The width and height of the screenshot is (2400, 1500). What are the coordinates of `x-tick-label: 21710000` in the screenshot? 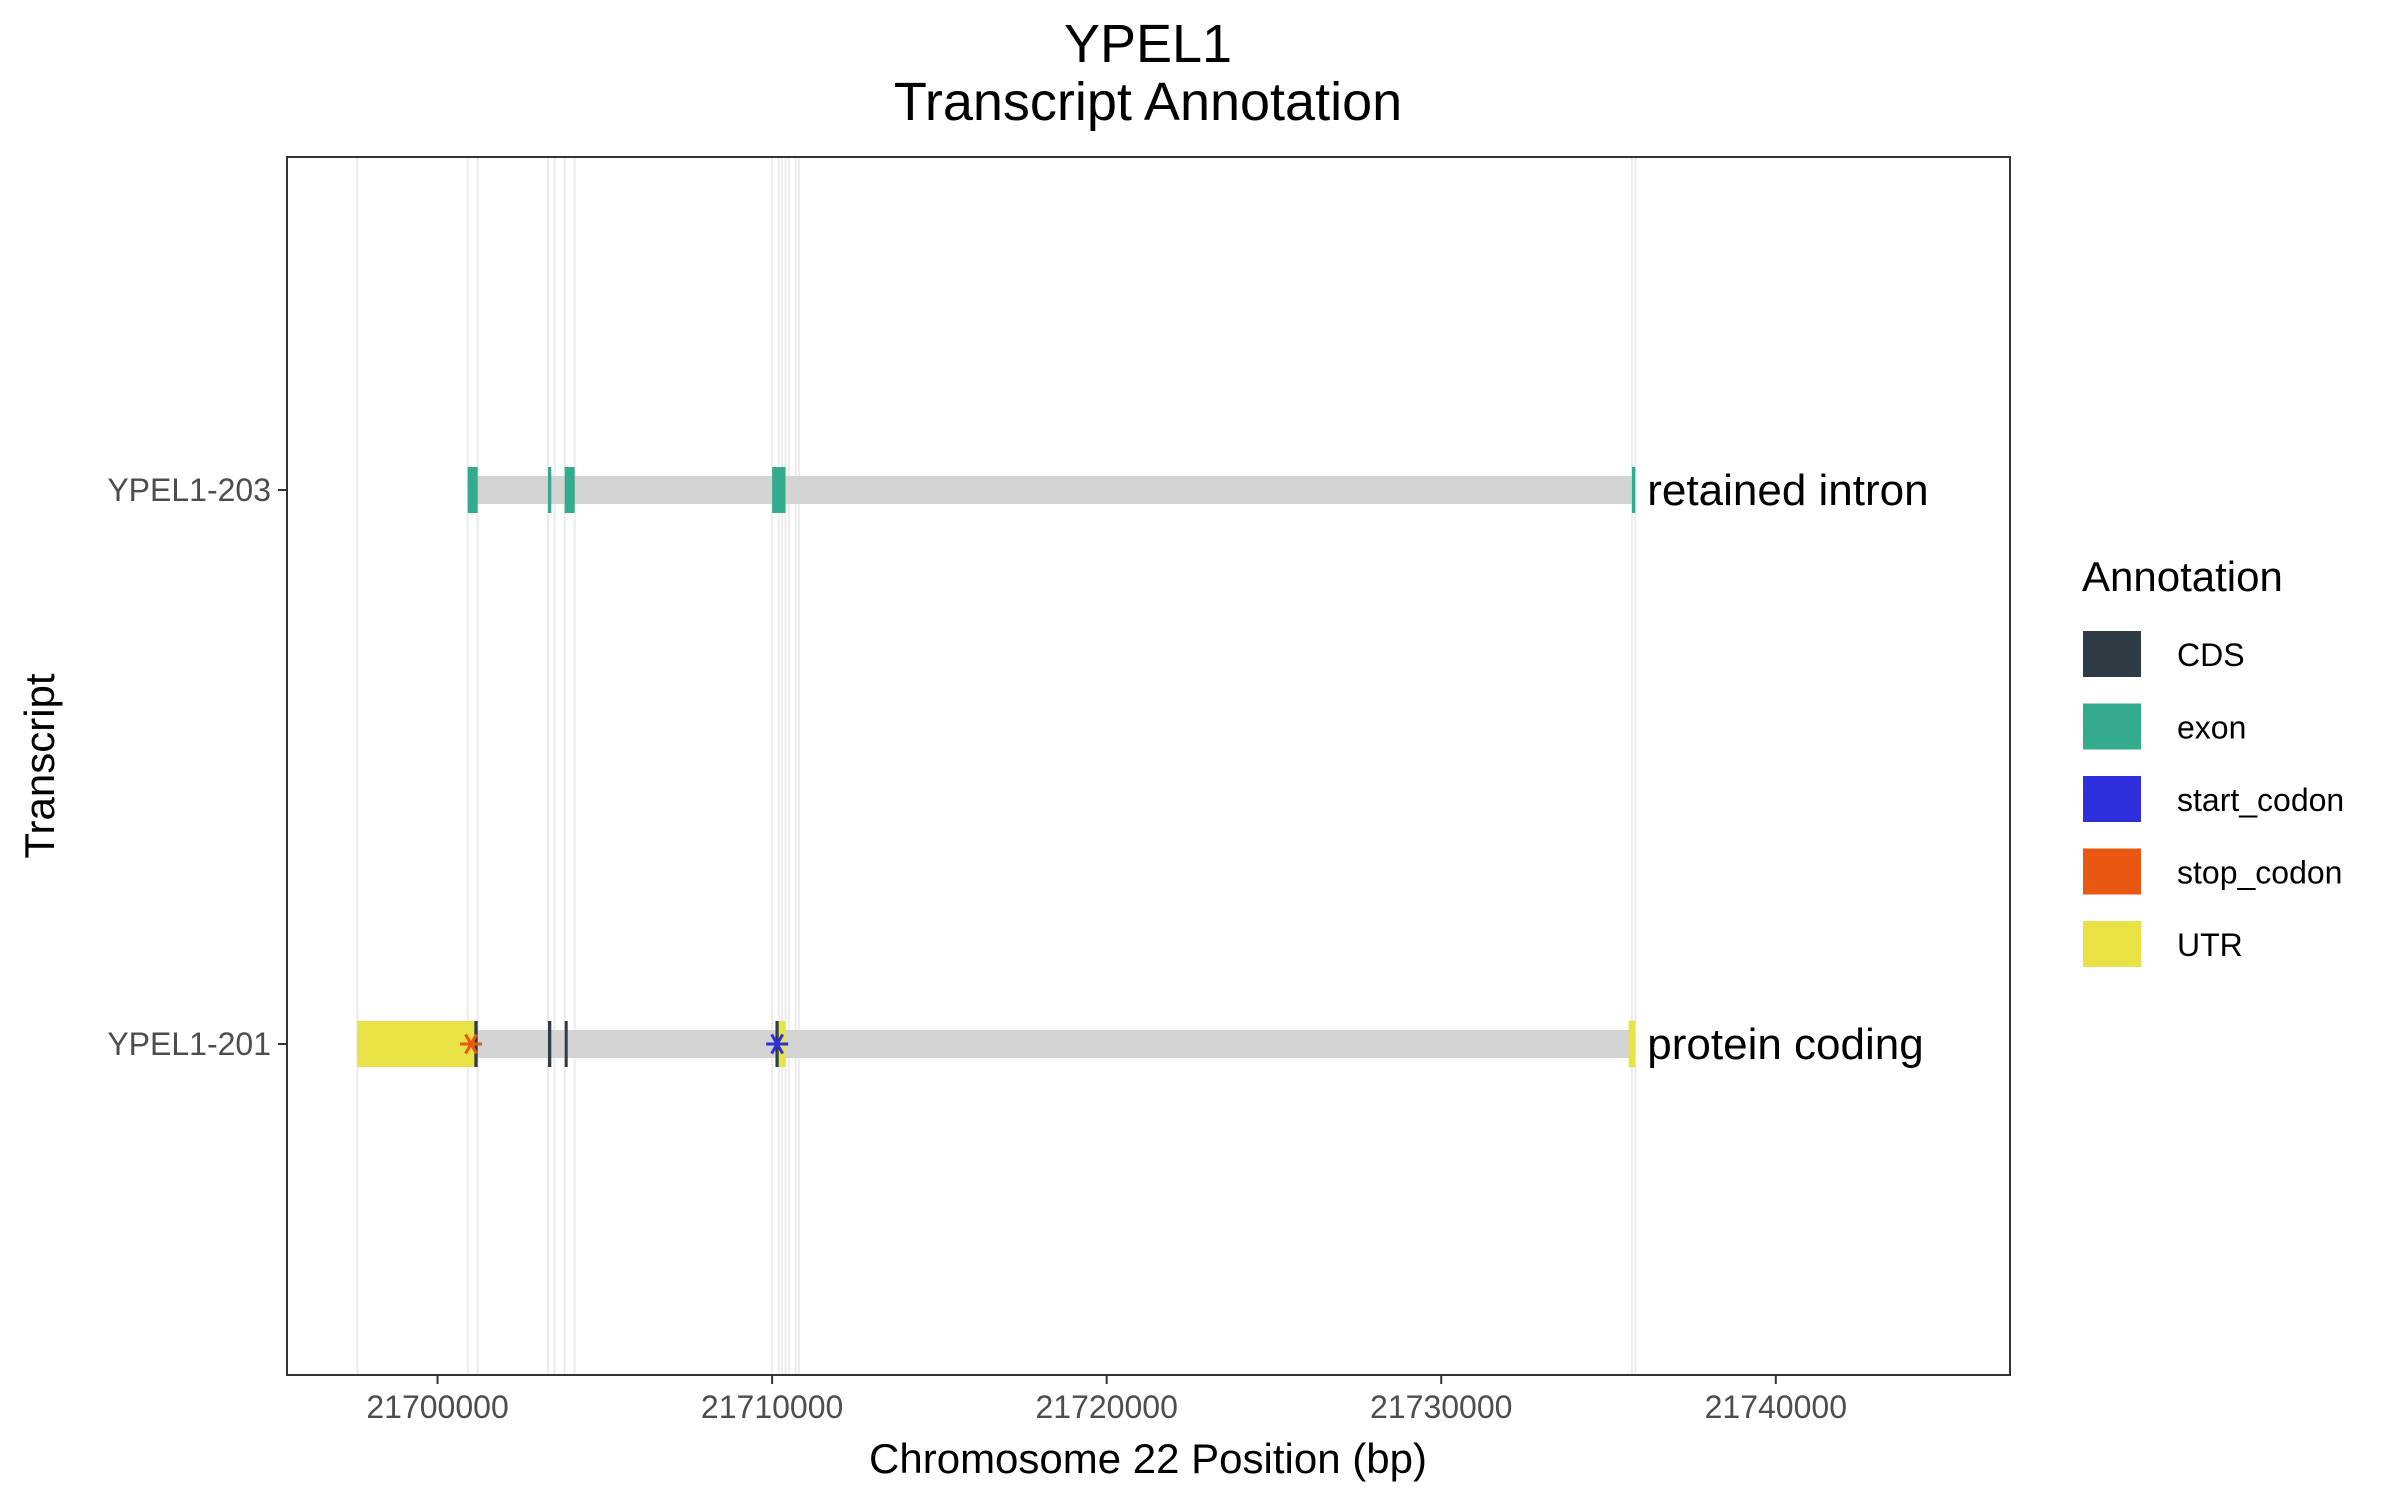 It's located at (772, 1407).